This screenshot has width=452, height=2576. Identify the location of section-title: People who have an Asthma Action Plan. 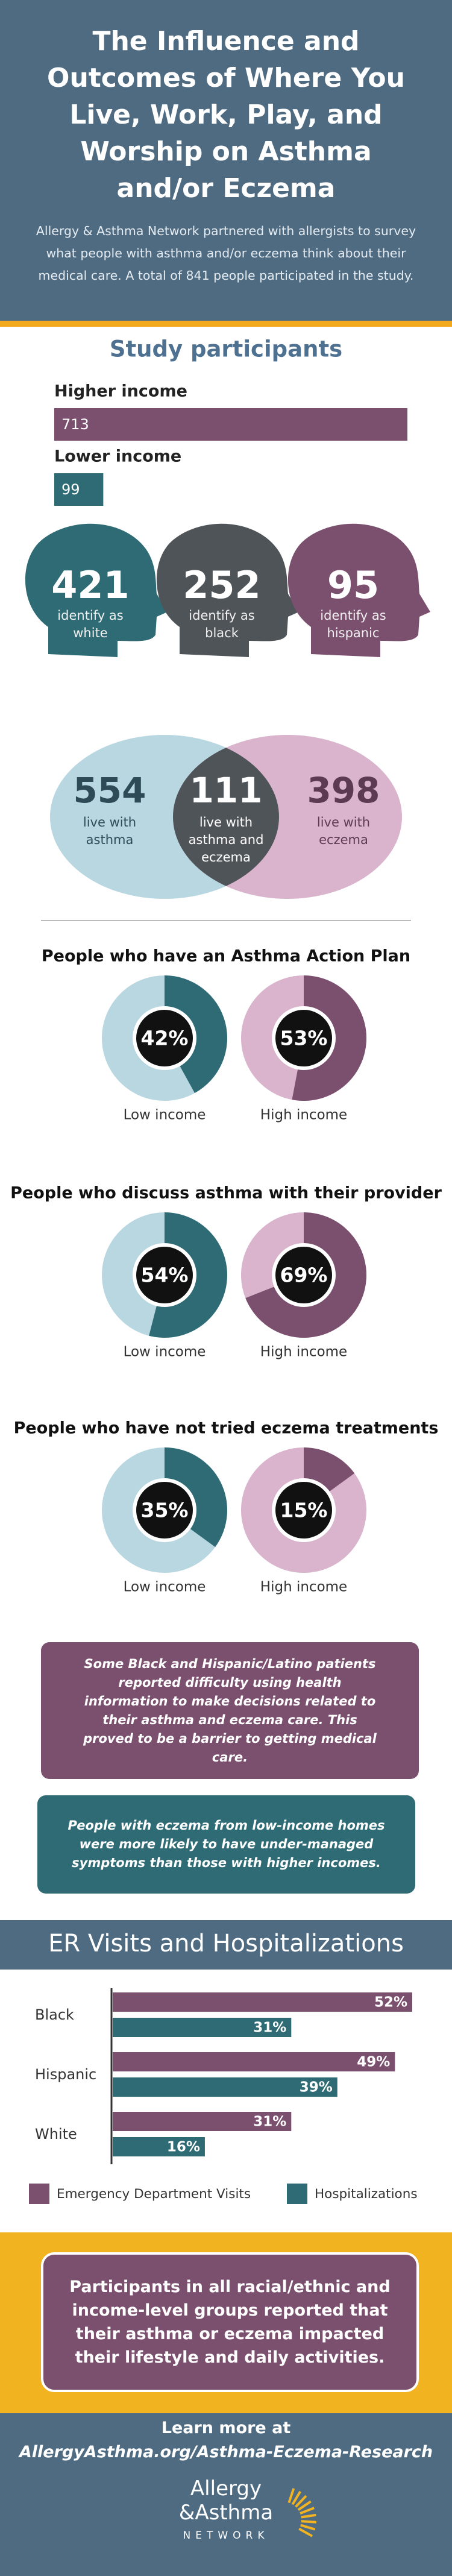
(226, 956).